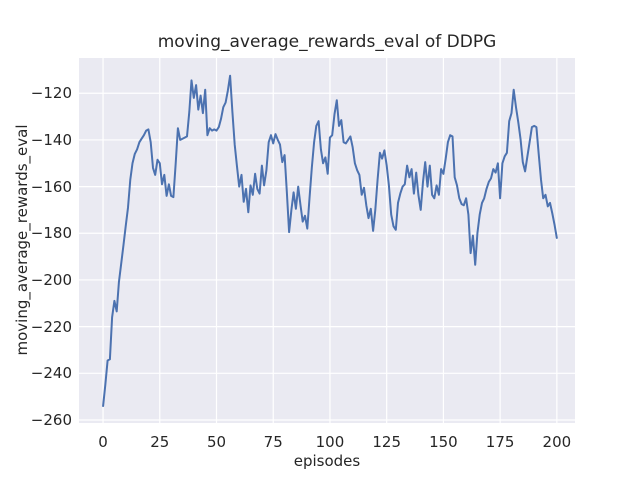 The width and height of the screenshot is (640, 480). Describe the element at coordinates (330, 442) in the screenshot. I see `x-tick-label: 100` at that location.